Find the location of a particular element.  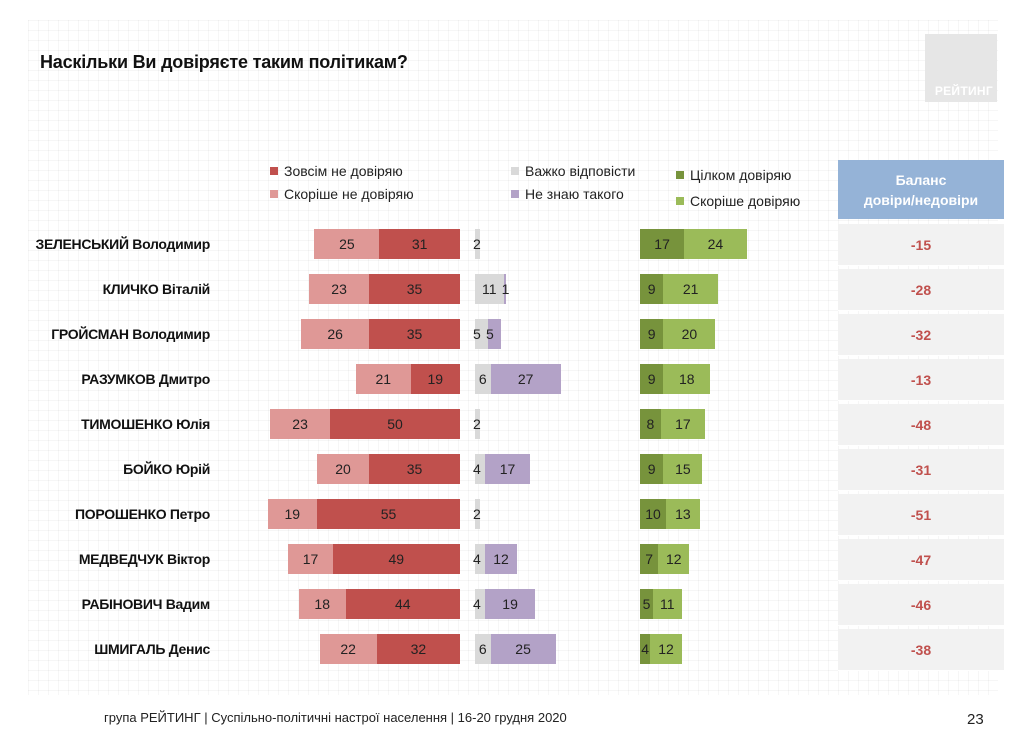

bar-fully-distrust: 50 is located at coordinates (395, 424).